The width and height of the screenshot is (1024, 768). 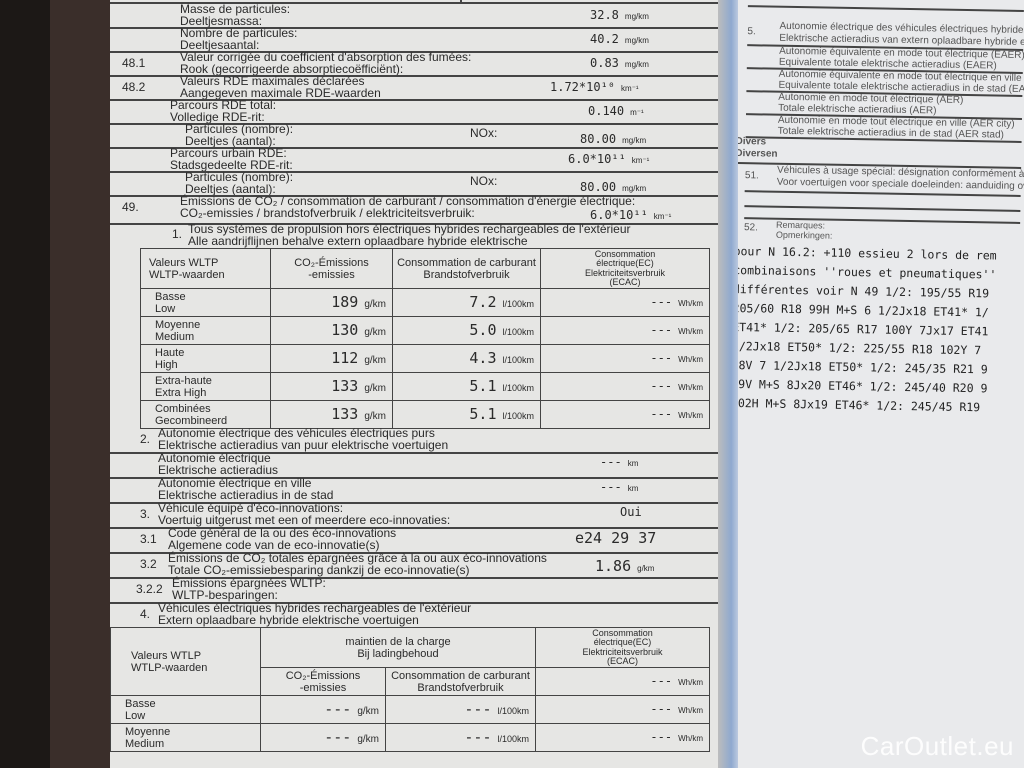 What do you see at coordinates (619, 462) in the screenshot?
I see `value: --- km` at bounding box center [619, 462].